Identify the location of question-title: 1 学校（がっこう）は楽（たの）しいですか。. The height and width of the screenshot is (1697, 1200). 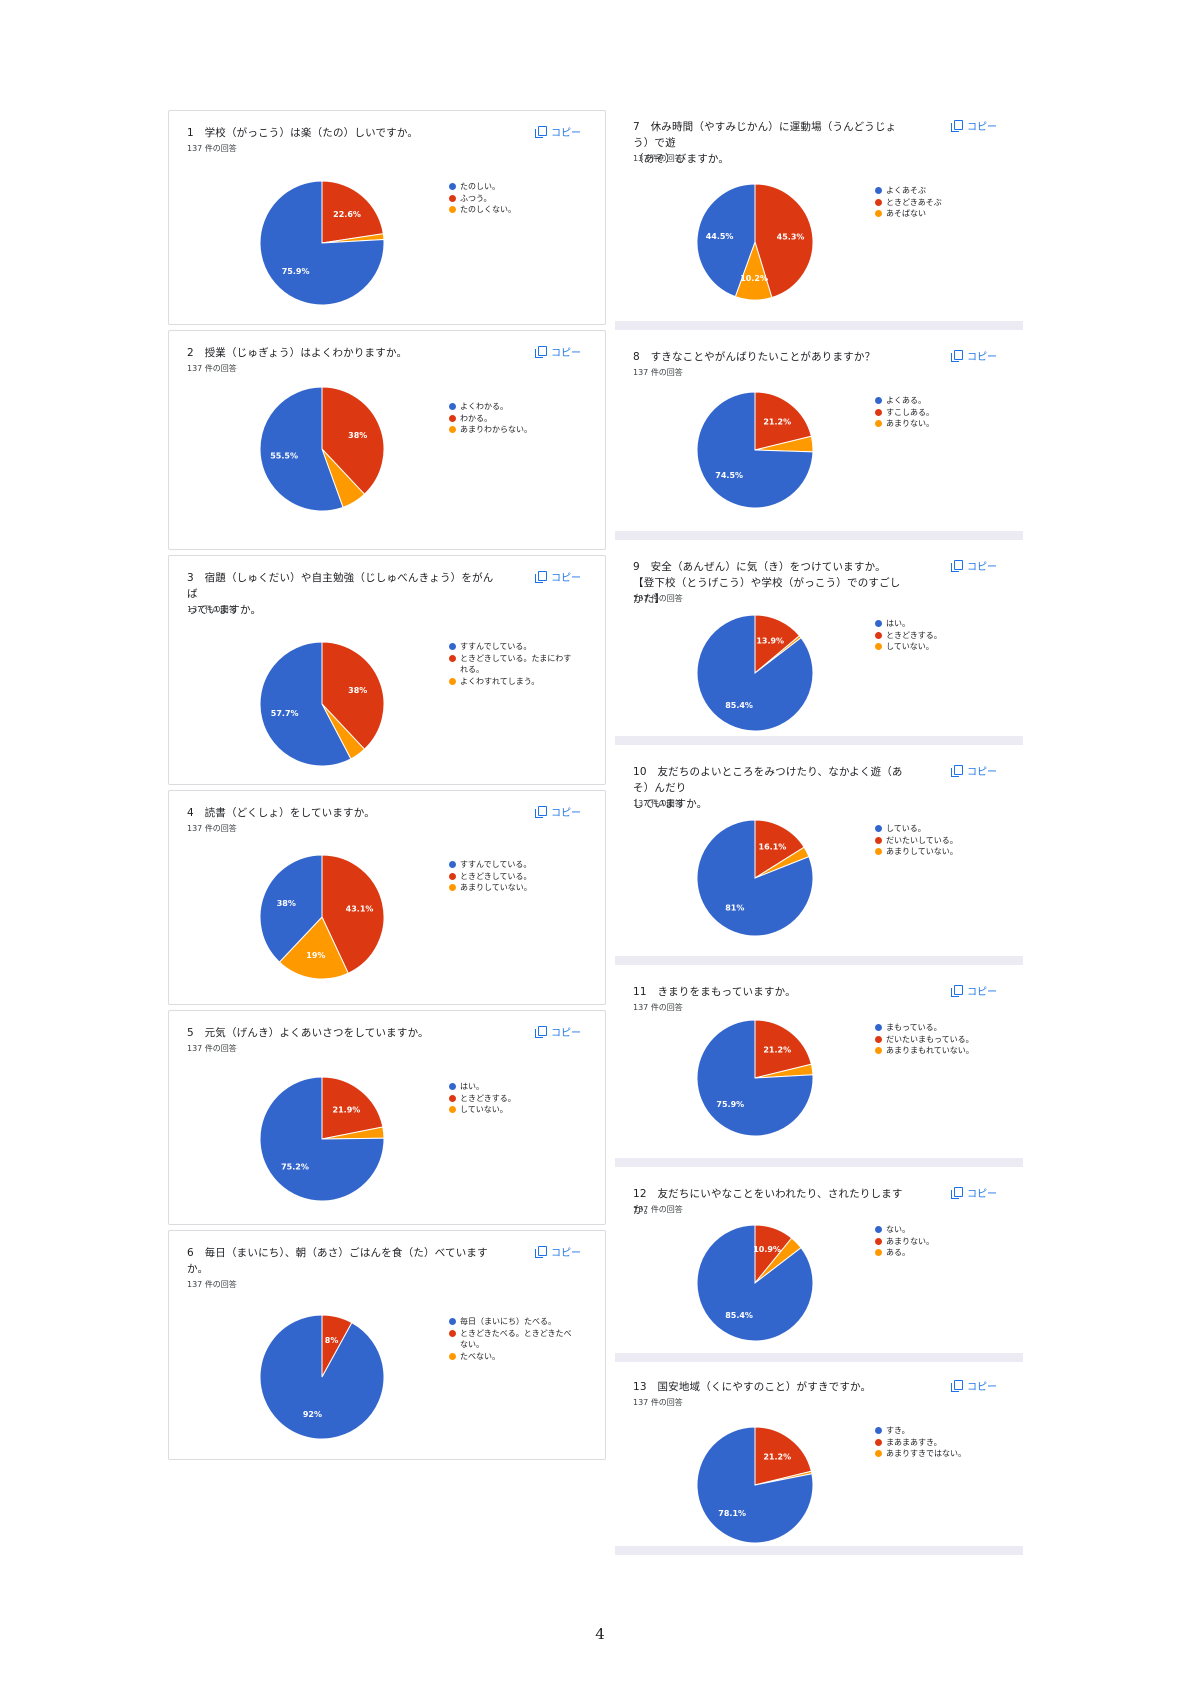
(303, 133).